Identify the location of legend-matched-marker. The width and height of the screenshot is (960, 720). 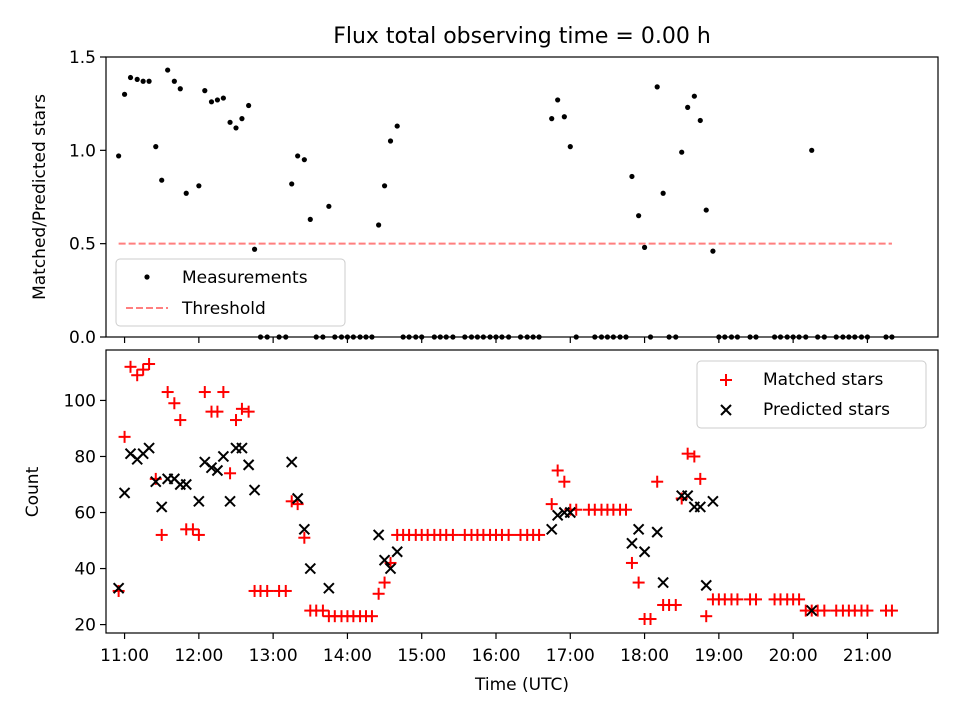
(726, 380).